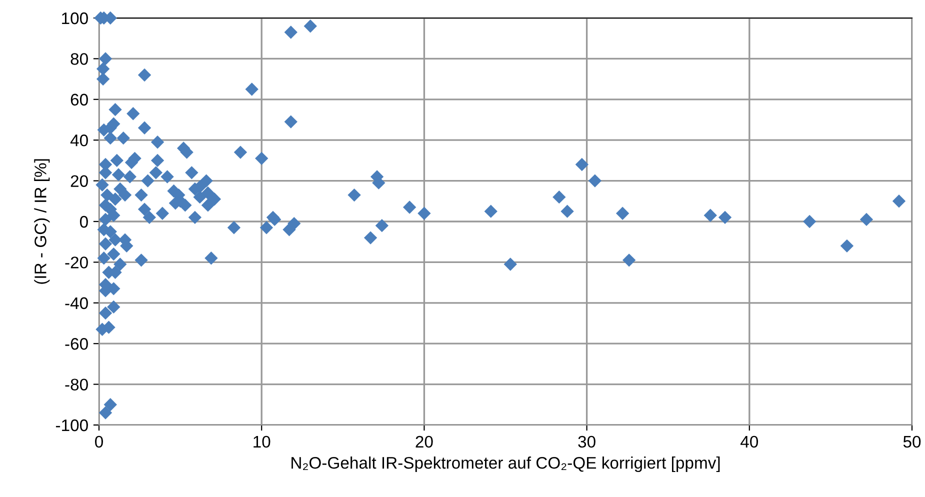 This screenshot has height=497, width=925. What do you see at coordinates (79, 140) in the screenshot?
I see `y-tick-label: 40` at bounding box center [79, 140].